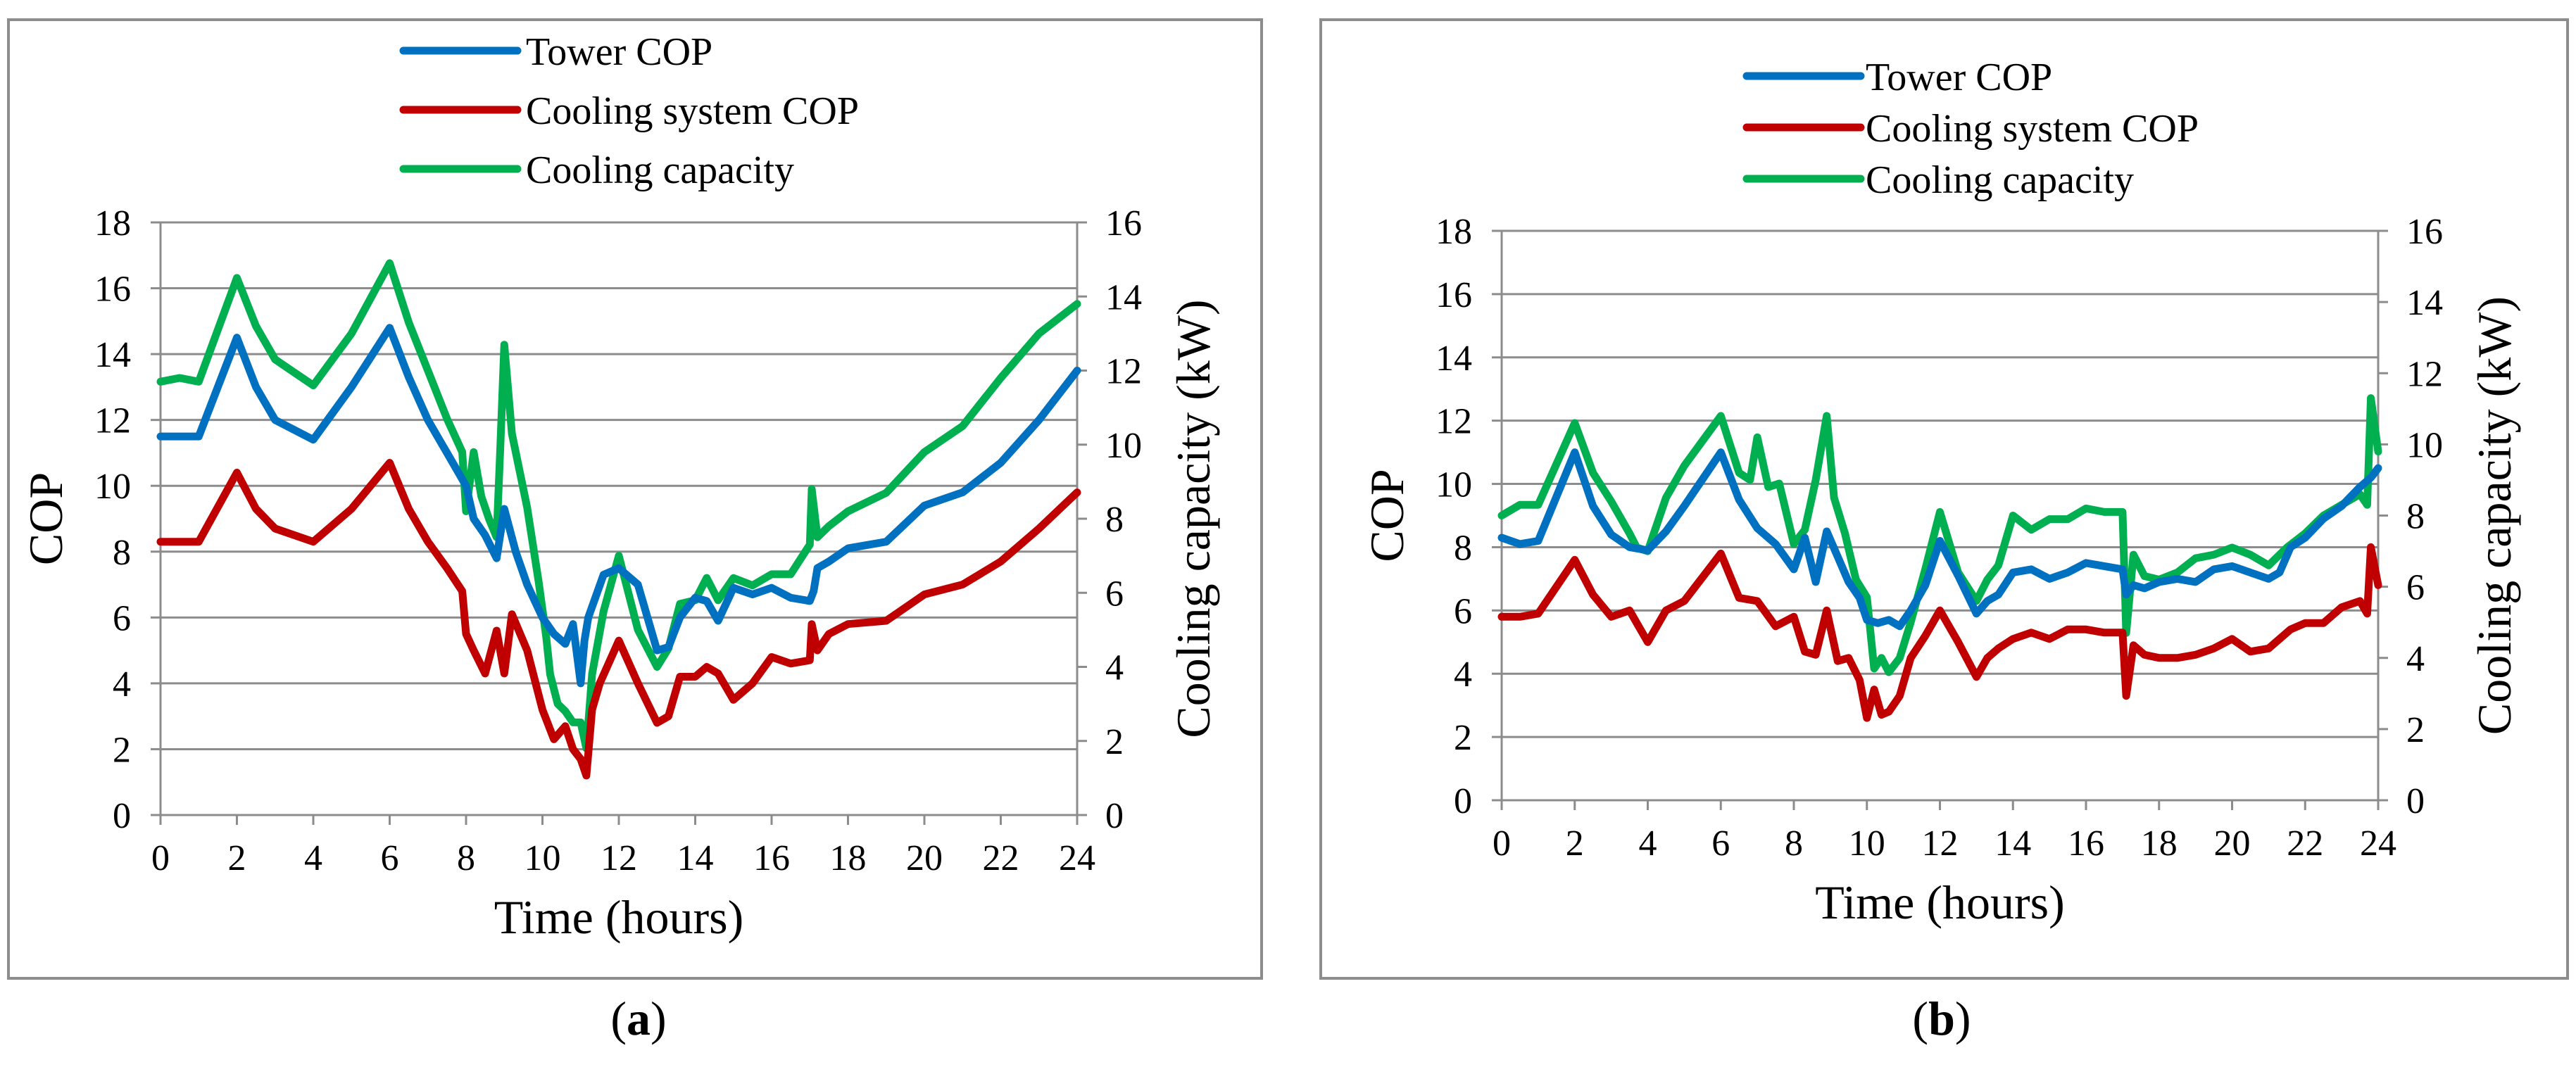  I want to click on panel-label-letter: a, so click(639, 1018).